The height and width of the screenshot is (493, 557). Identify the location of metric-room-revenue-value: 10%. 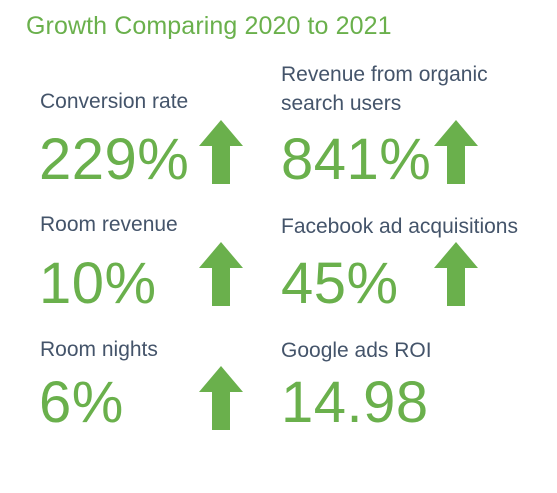
(98, 283).